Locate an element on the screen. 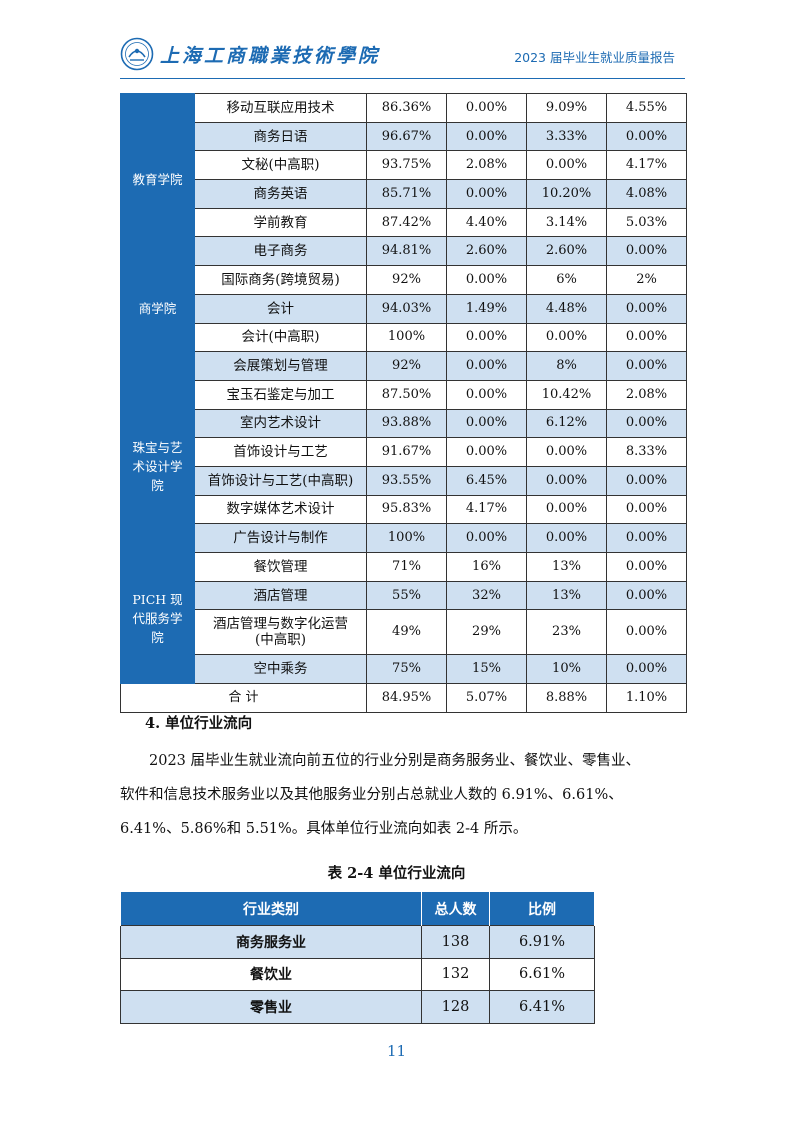 The width and height of the screenshot is (793, 1122). column-header: 总人数 is located at coordinates (455, 908).